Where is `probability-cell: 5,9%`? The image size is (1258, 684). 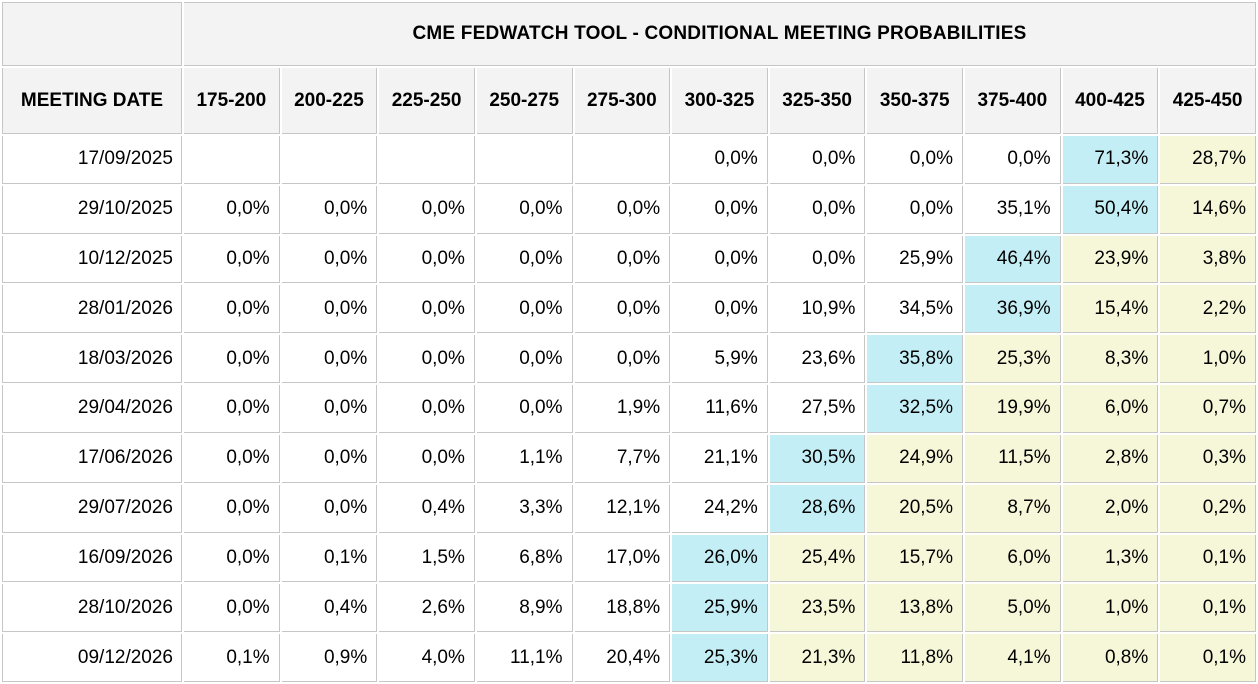
probability-cell: 5,9% is located at coordinates (720, 359).